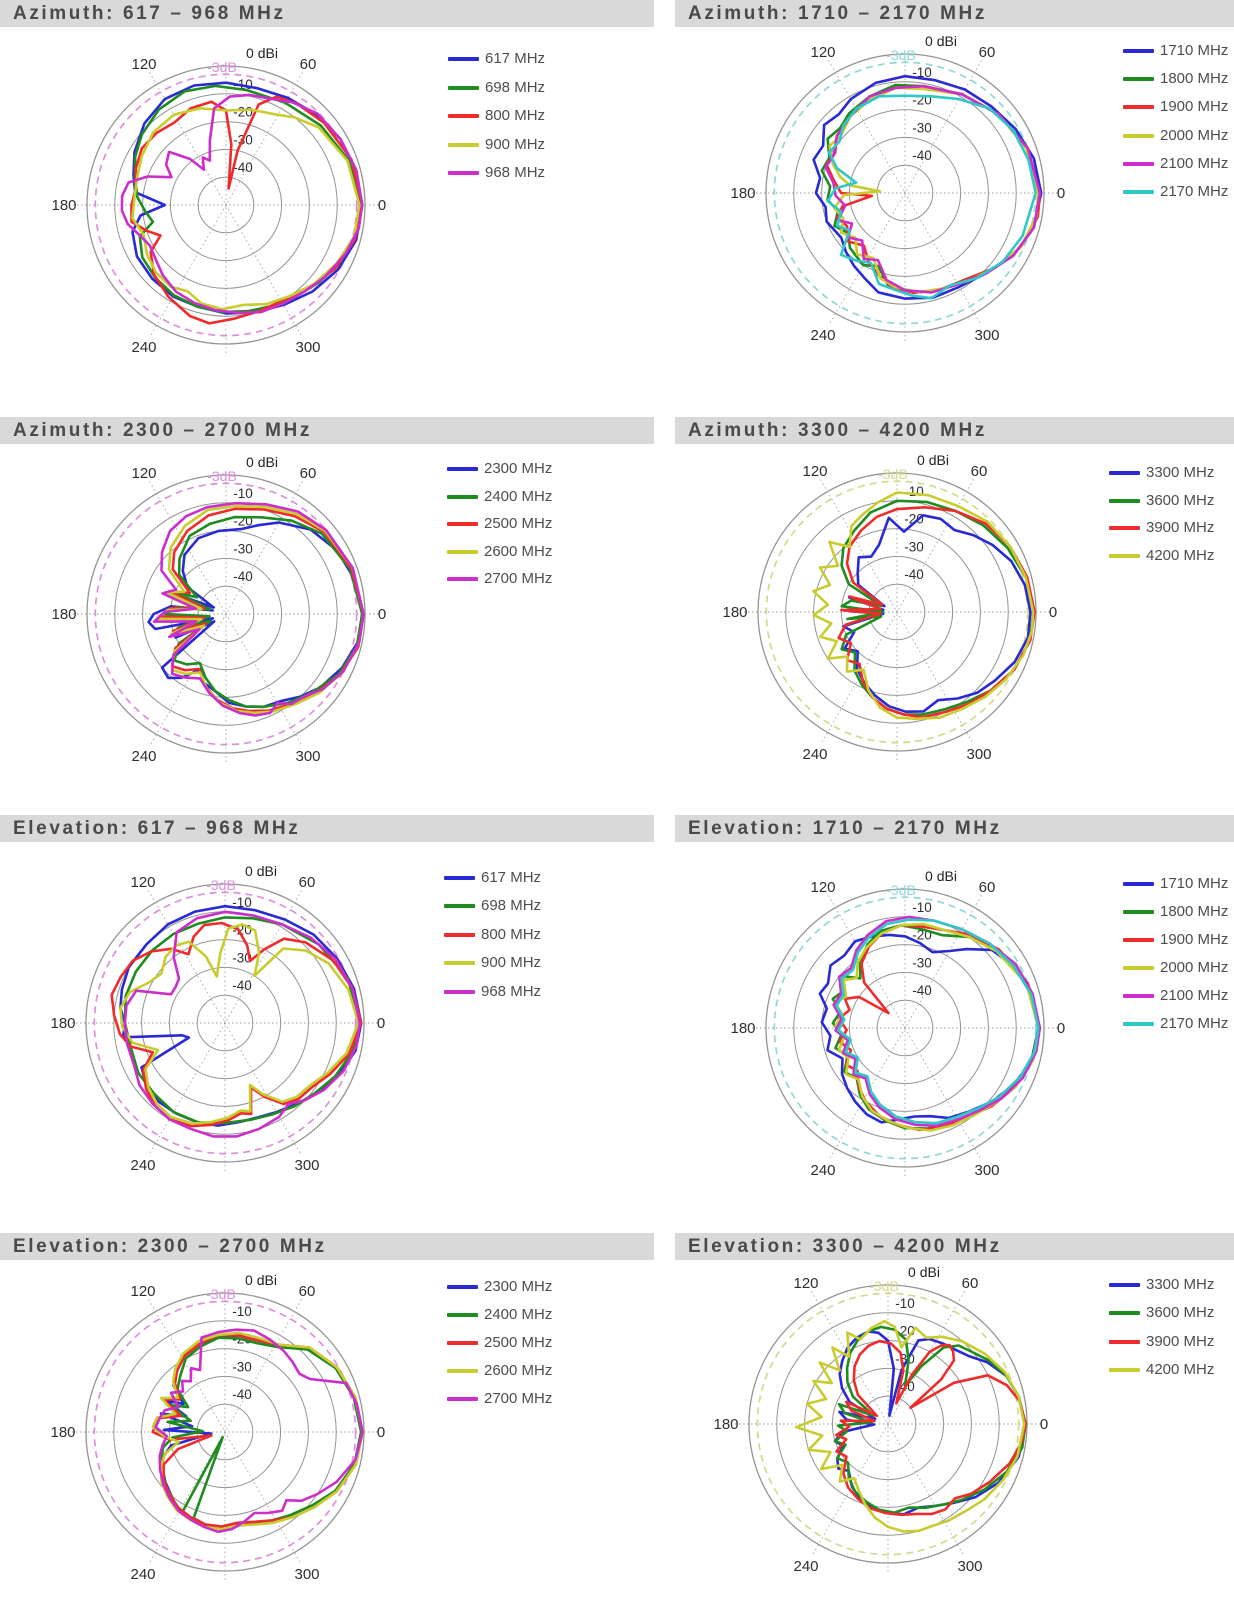  What do you see at coordinates (518, 1398) in the screenshot?
I see `legend-label: 2700 MHz` at bounding box center [518, 1398].